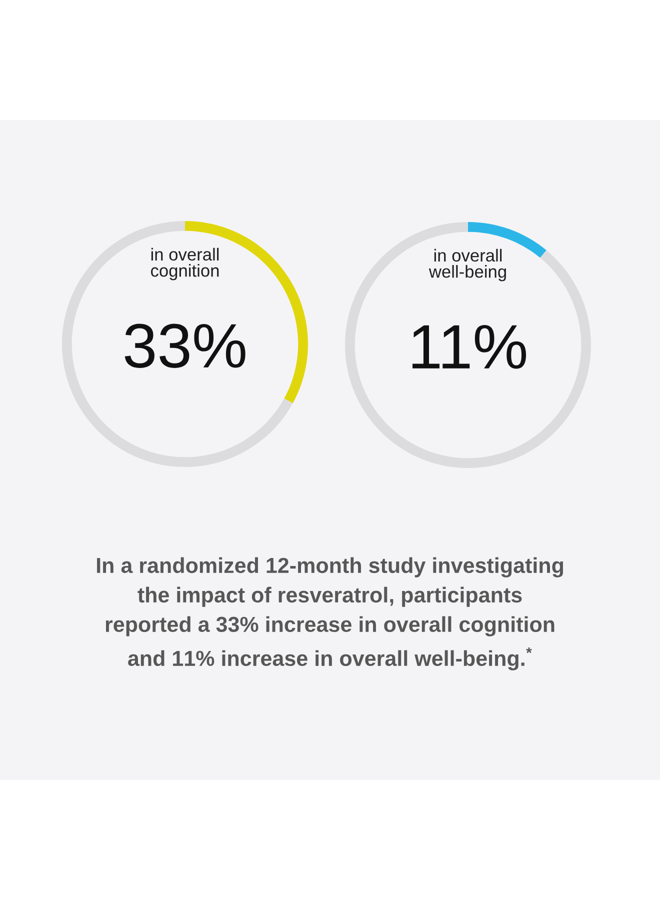  What do you see at coordinates (185, 346) in the screenshot?
I see `text: 33%` at bounding box center [185, 346].